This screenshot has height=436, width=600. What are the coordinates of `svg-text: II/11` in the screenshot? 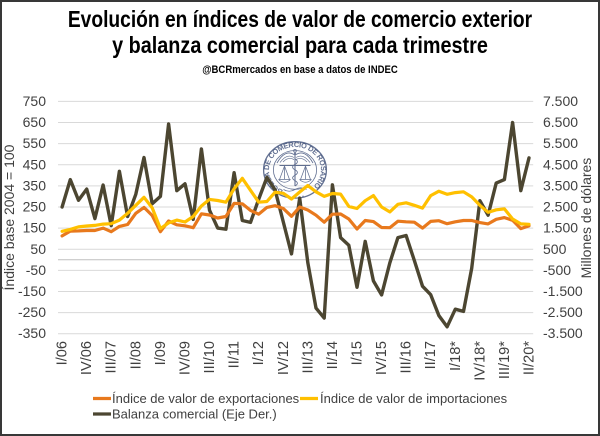 It's located at (235, 354).